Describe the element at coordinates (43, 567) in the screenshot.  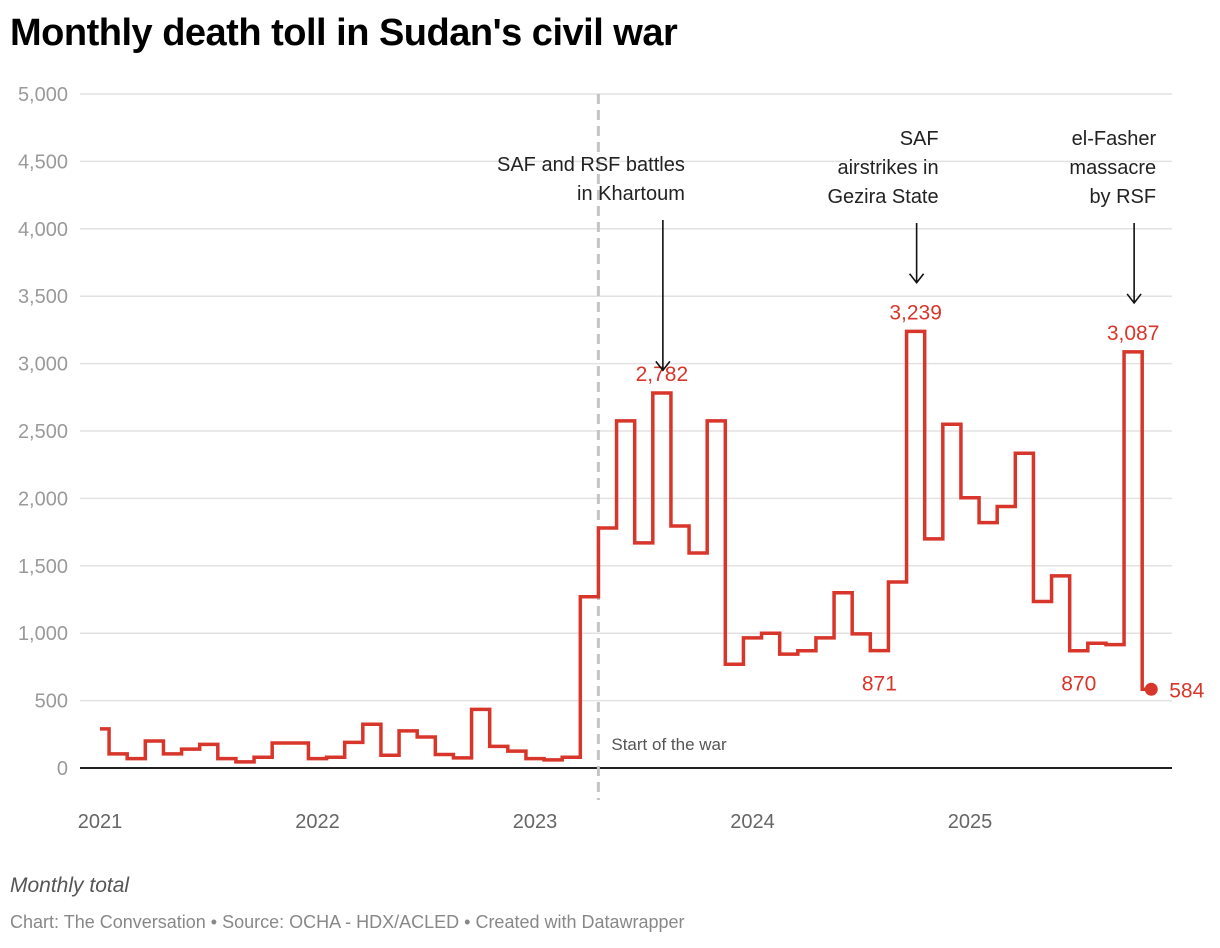
I see `y-tick-label: 1,500` at that location.